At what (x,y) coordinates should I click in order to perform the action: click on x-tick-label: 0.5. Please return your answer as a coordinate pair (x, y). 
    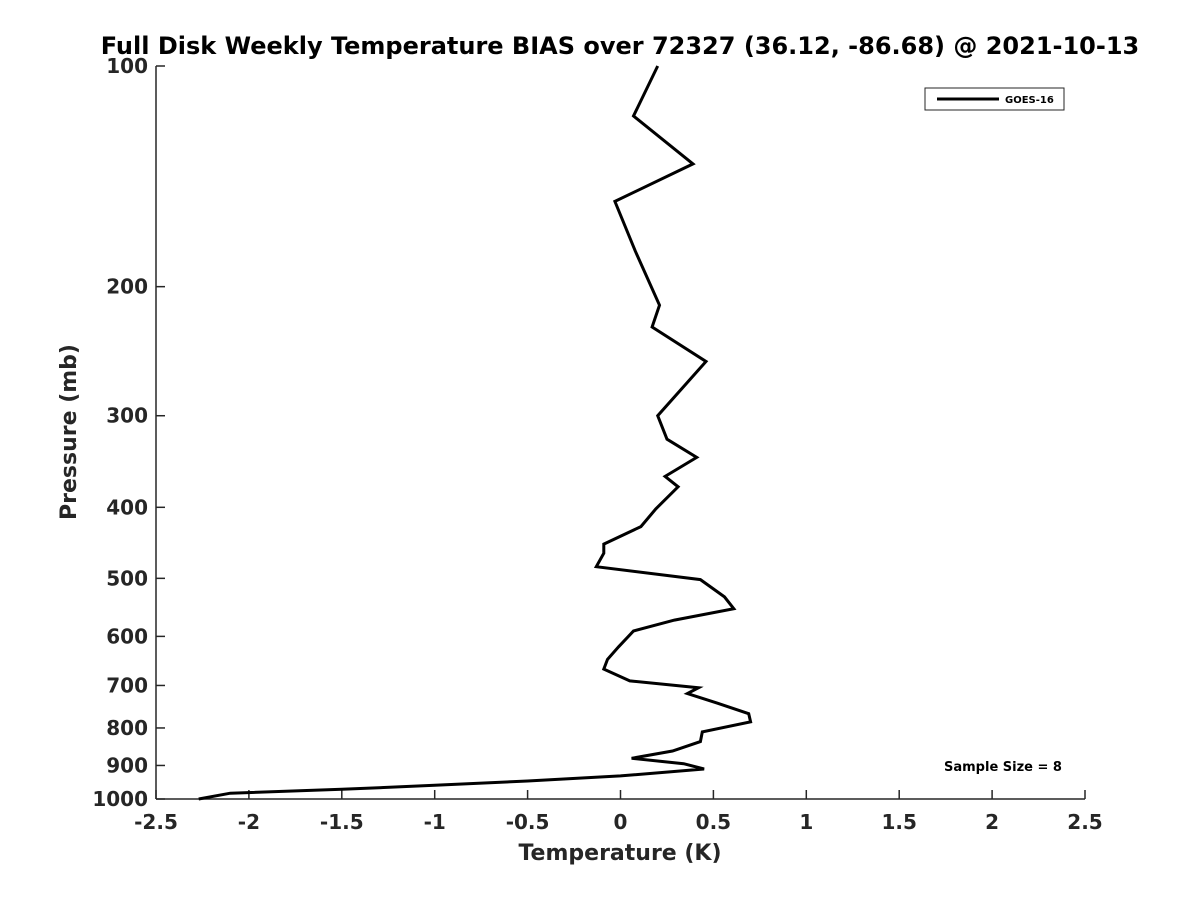
    Looking at the image, I should click on (713, 822).